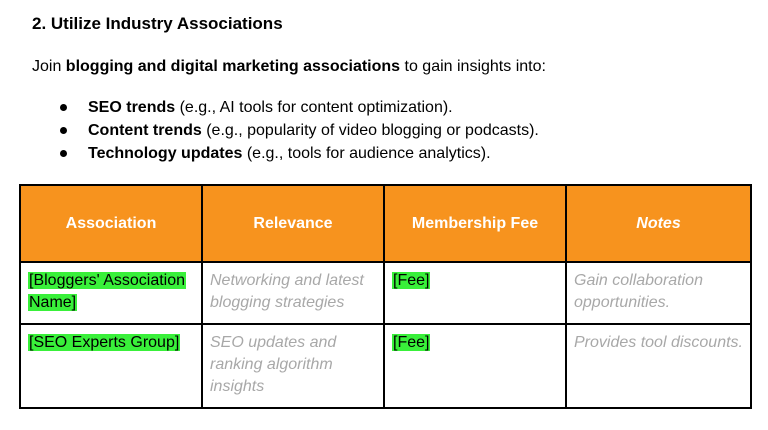 The width and height of the screenshot is (768, 430). Describe the element at coordinates (111, 223) in the screenshot. I see `header-association: Association` at that location.